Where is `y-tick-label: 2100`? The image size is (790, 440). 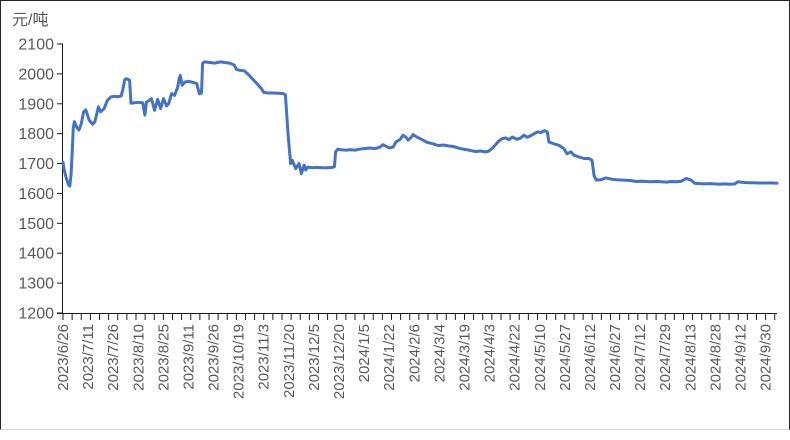
y-tick-label: 2100 is located at coordinates (36, 45).